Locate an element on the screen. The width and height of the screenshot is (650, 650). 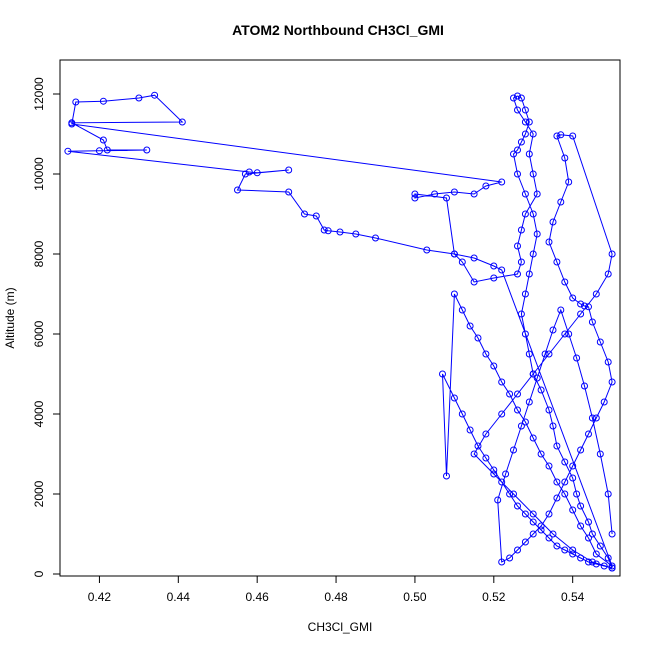
x-tick-label: 0.54 is located at coordinates (573, 597).